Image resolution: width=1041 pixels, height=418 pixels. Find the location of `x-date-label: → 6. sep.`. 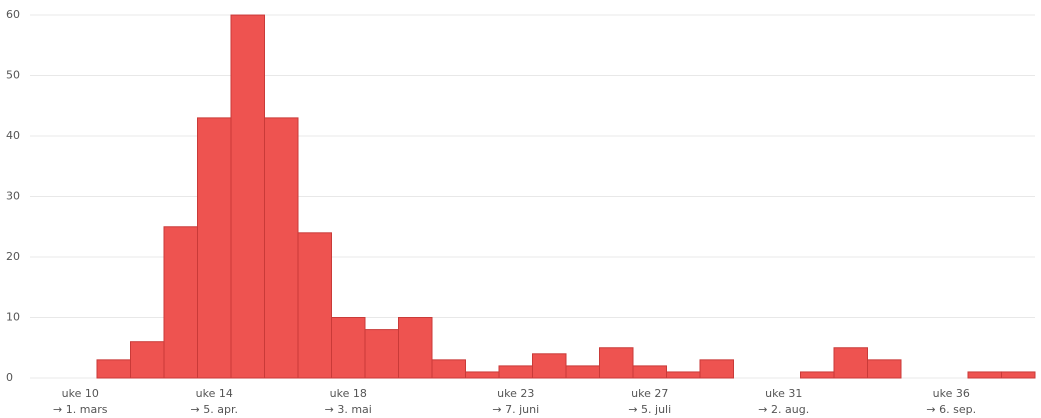

x-date-label: → 6. sep. is located at coordinates (951, 409).